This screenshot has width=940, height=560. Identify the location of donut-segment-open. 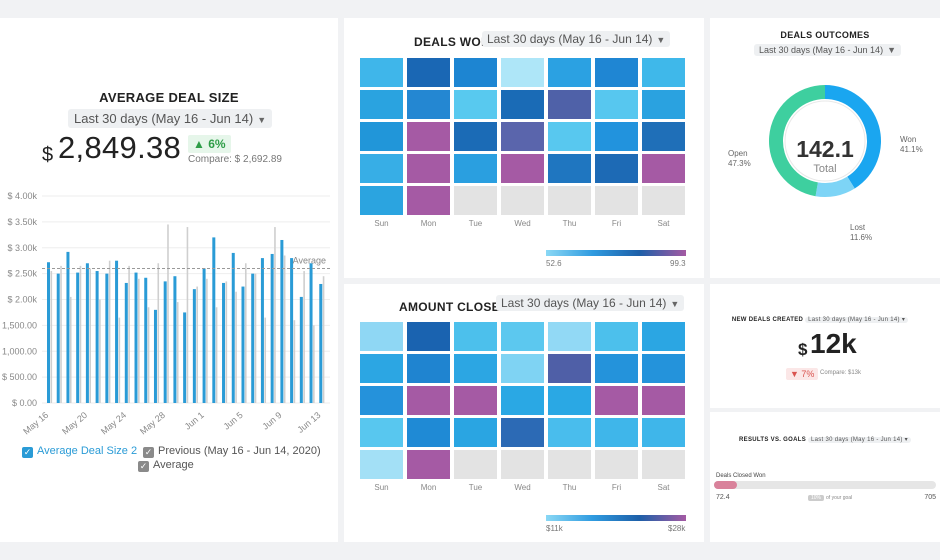
(796, 141).